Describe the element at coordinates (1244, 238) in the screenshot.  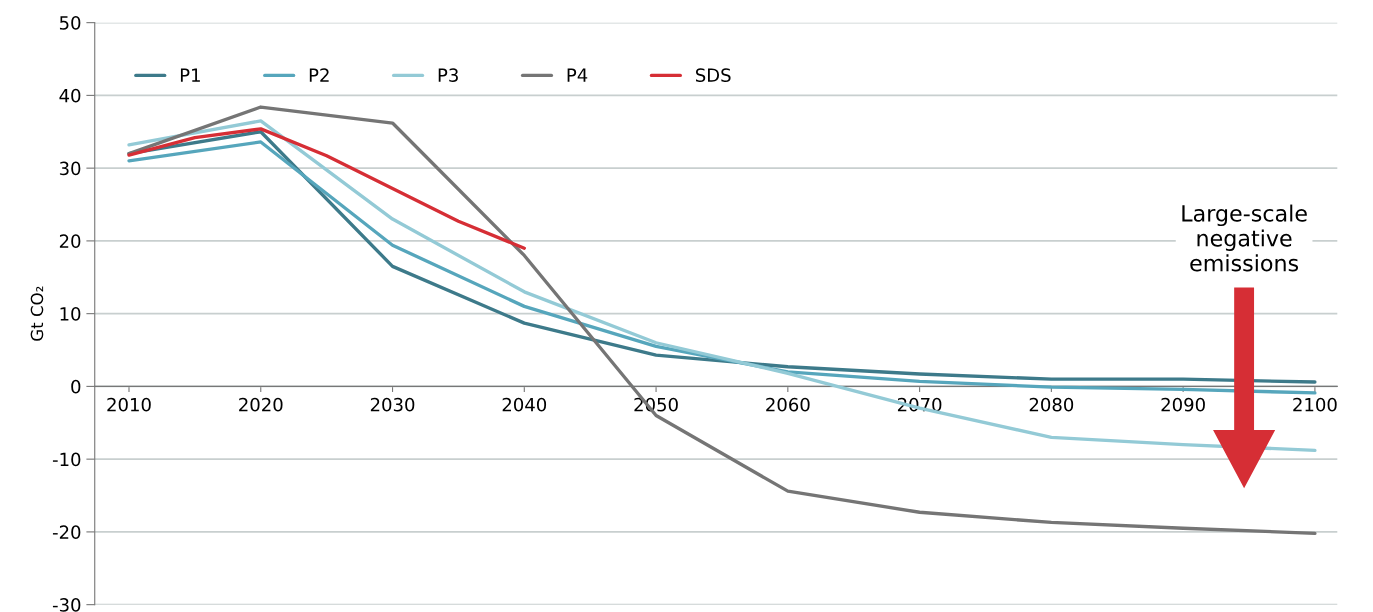
I see `annotation: Large-scale negative emissions` at that location.